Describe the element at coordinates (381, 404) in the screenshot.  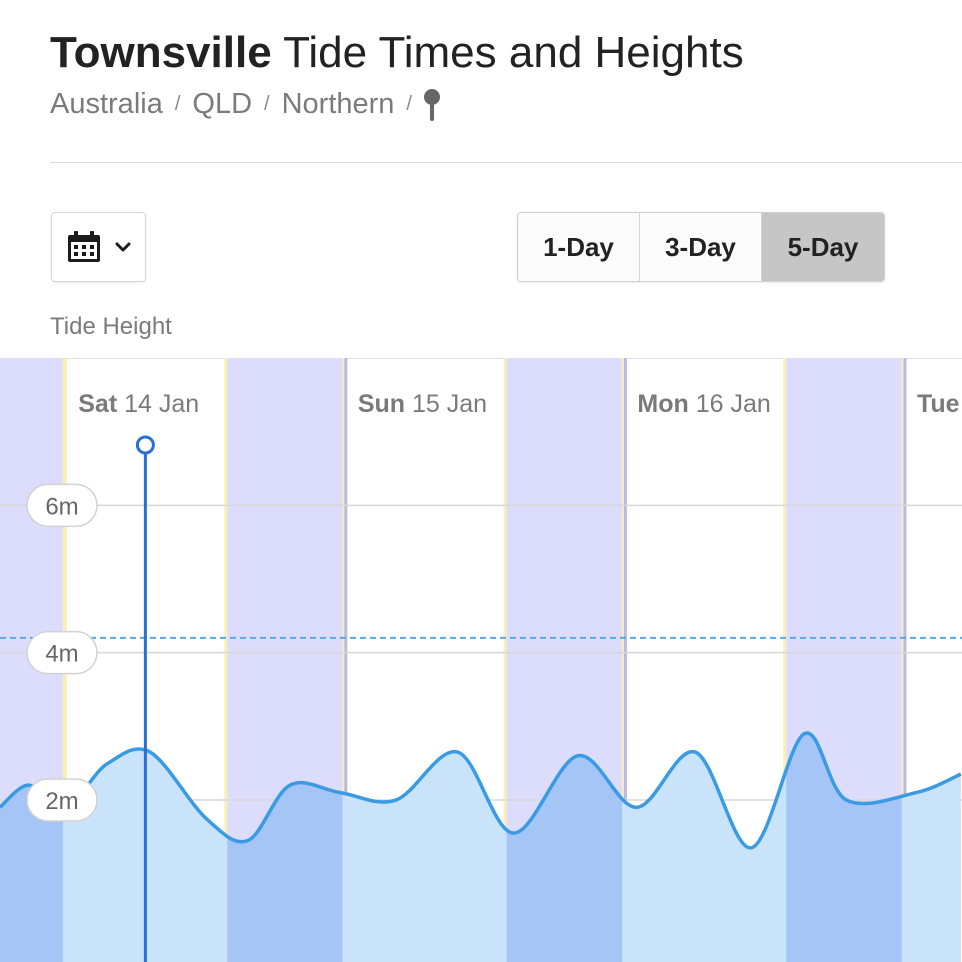
I see `day-label-weekday: Sun` at that location.